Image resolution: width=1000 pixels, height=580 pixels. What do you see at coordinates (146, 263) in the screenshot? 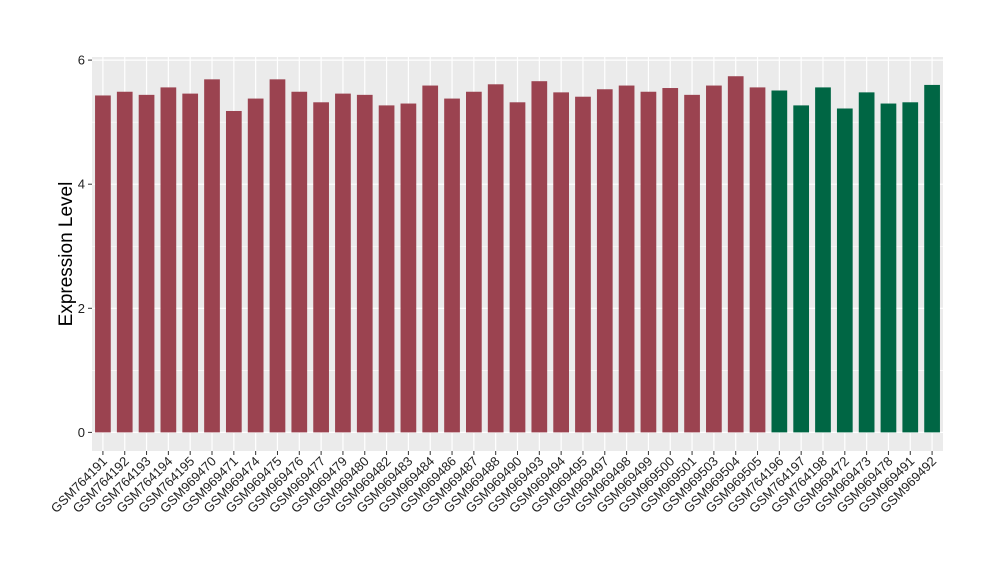
I see `bar-GSM764193` at bounding box center [146, 263].